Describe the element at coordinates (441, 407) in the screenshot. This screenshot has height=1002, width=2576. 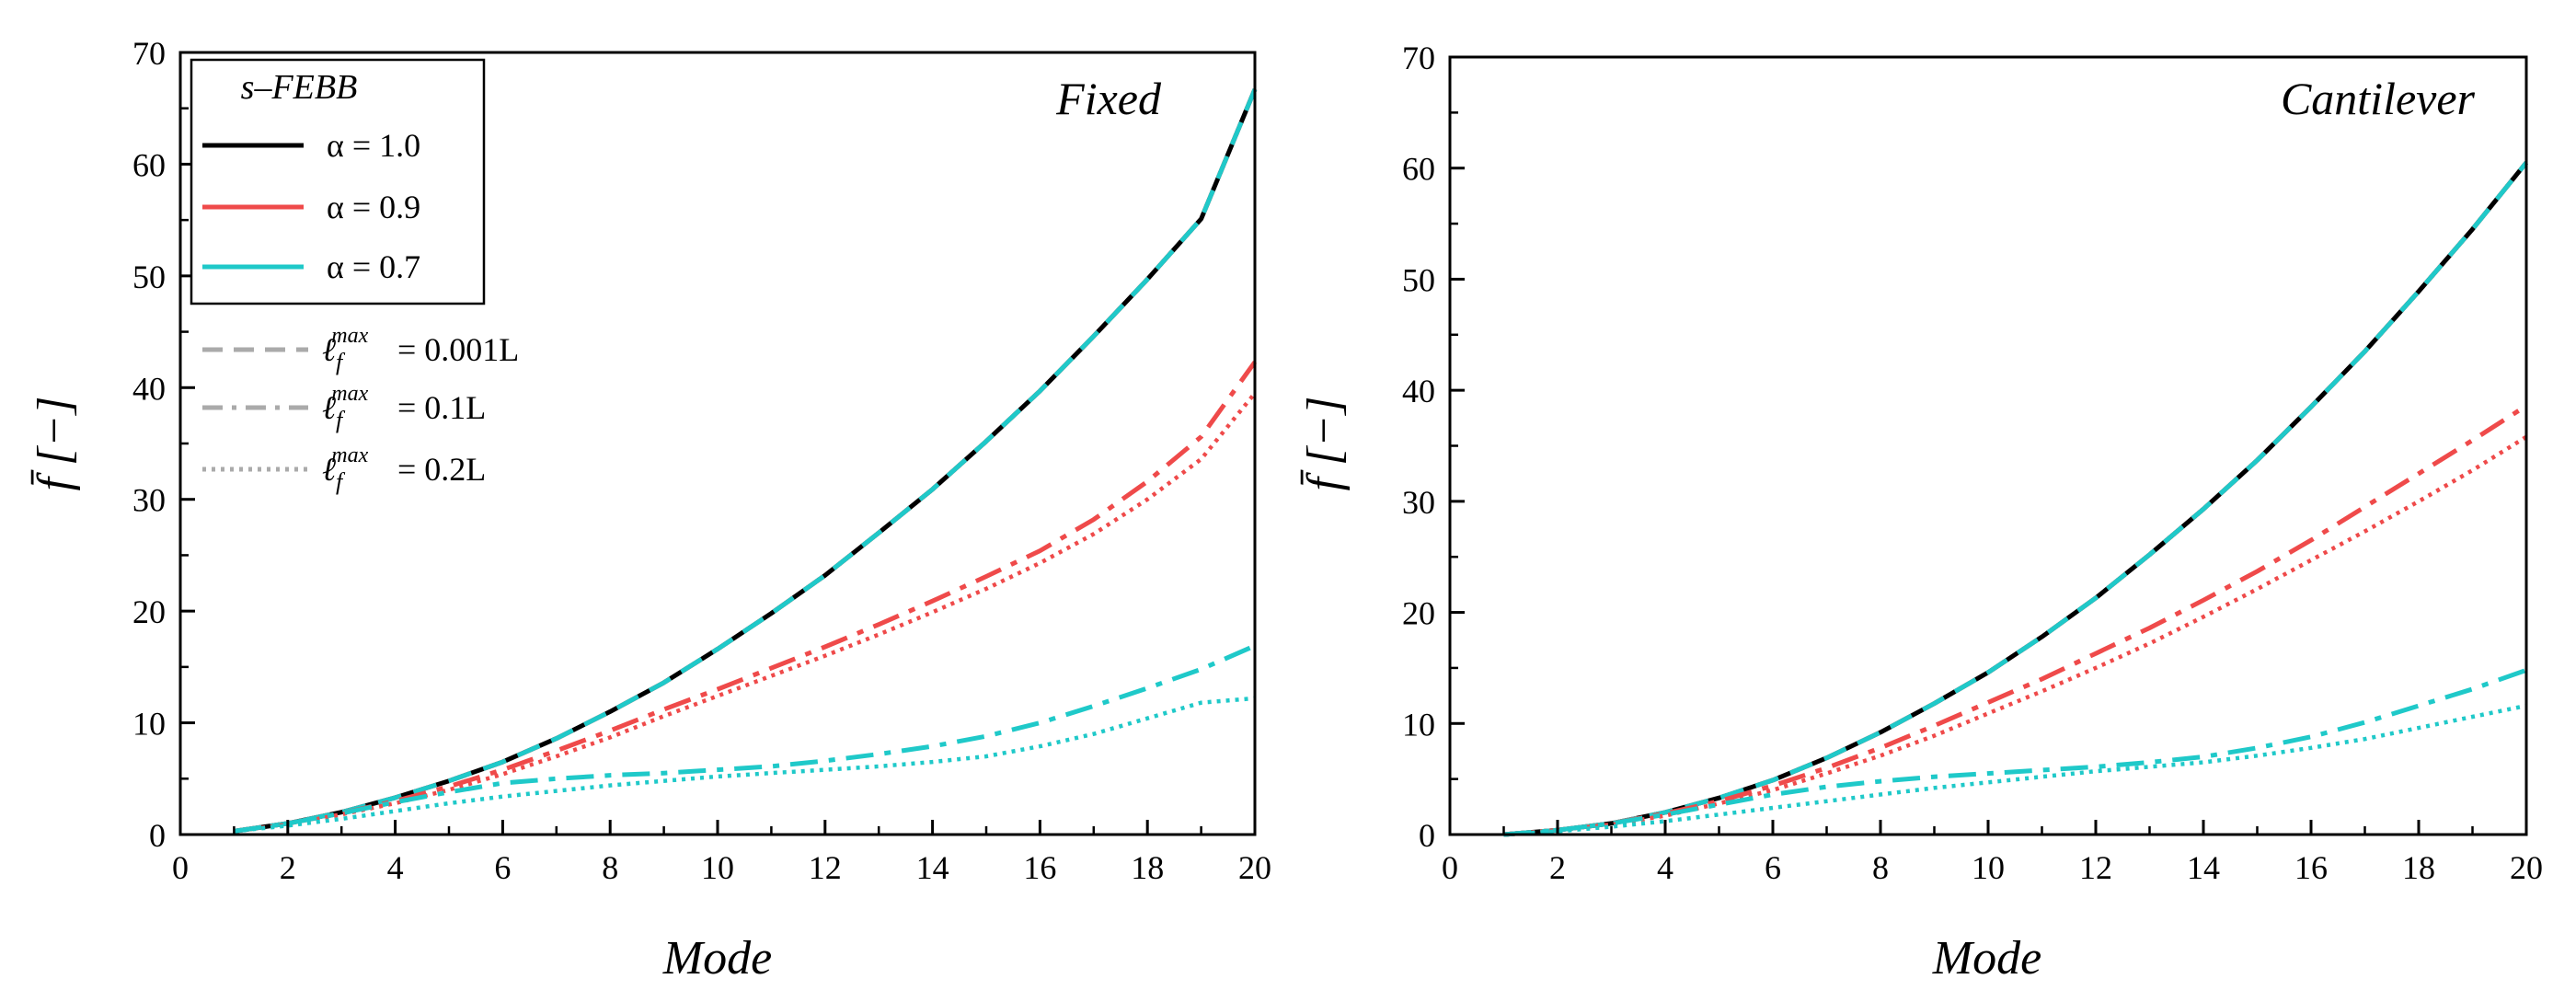
I see `legend-style-label: = 0.1L` at that location.